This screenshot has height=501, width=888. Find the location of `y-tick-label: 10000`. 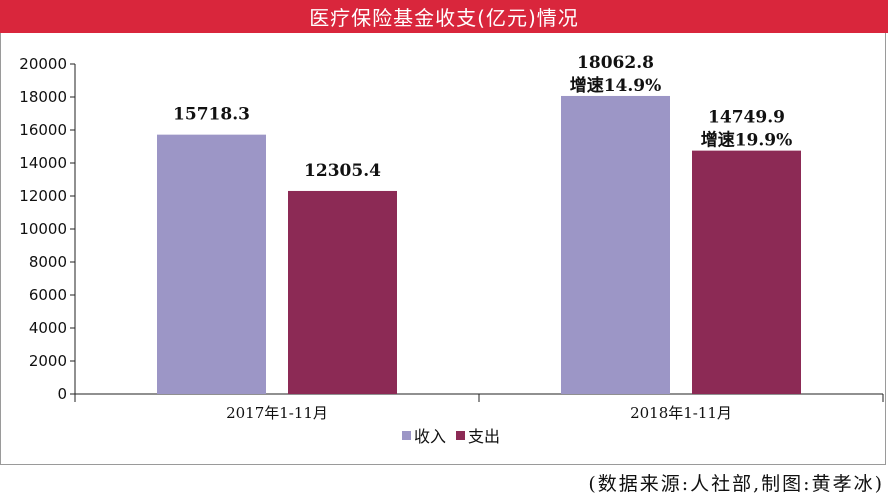

y-tick-label: 10000 is located at coordinates (43, 229).